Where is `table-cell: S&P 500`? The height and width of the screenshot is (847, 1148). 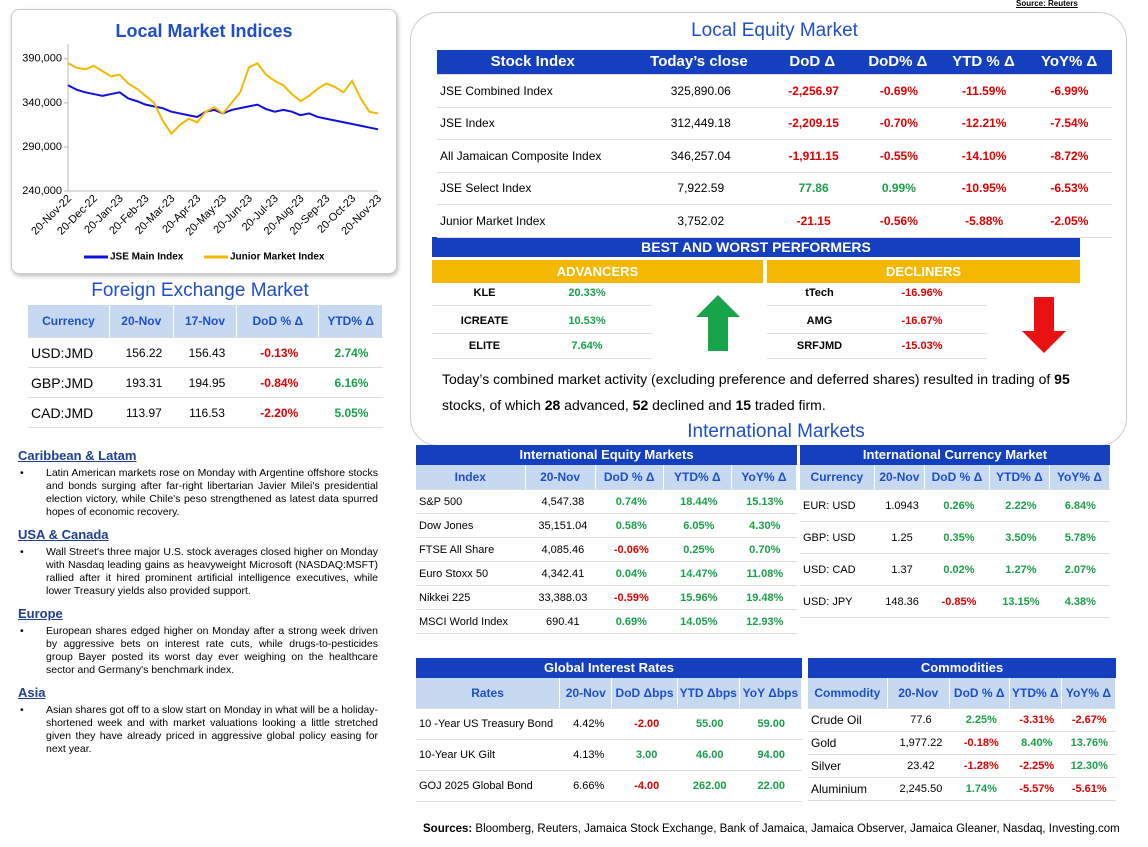
table-cell: S&P 500 is located at coordinates (441, 501).